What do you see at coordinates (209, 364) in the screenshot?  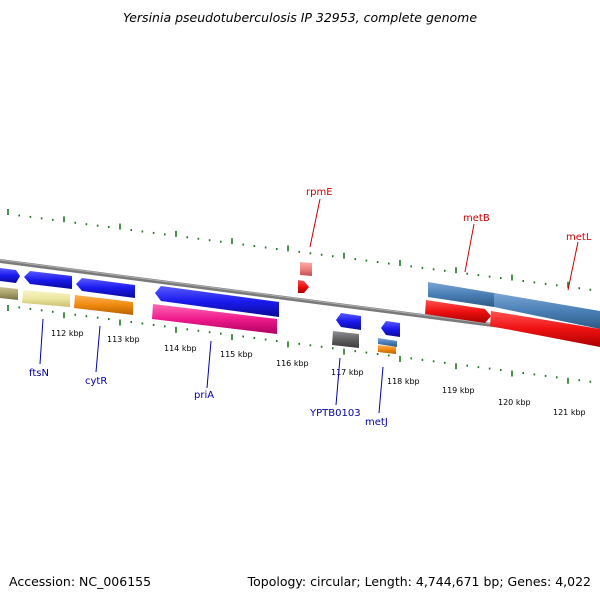 I see `leader-line-priA` at bounding box center [209, 364].